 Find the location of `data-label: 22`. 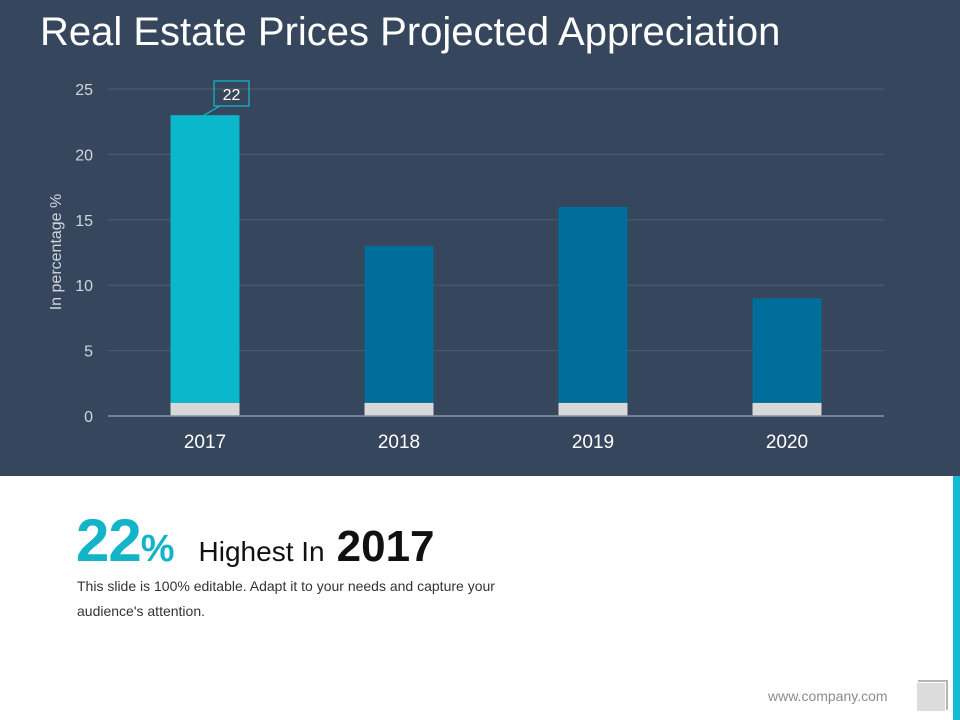

data-label: 22 is located at coordinates (232, 95).